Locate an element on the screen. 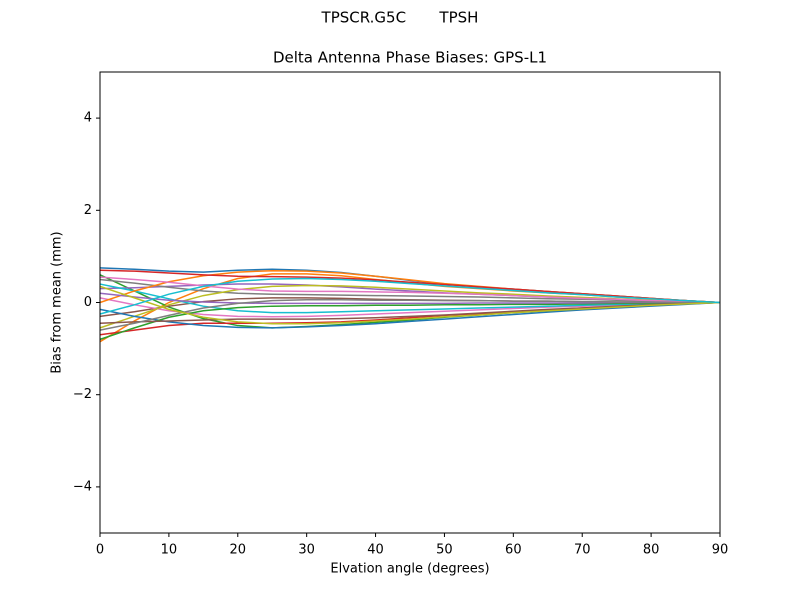 The image size is (800, 600). y-tick-label: 2 is located at coordinates (88, 210).